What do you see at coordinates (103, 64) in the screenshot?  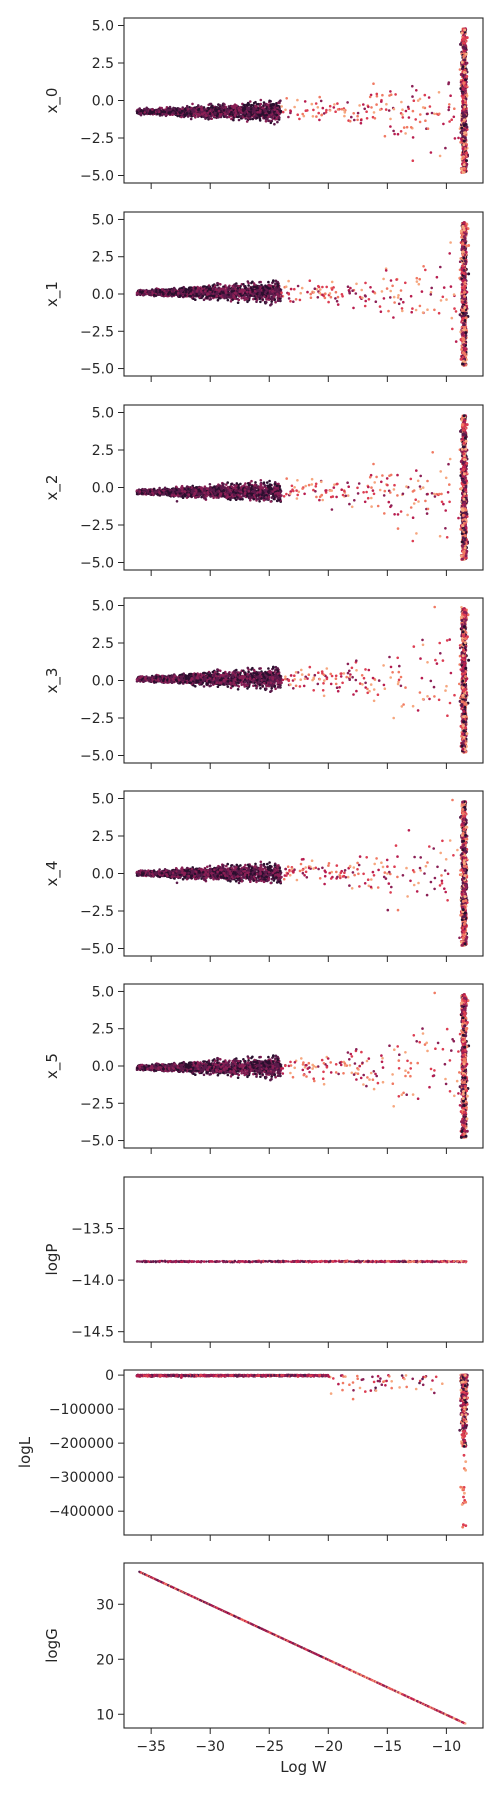 I see `y-tick-label: 2.5` at bounding box center [103, 64].